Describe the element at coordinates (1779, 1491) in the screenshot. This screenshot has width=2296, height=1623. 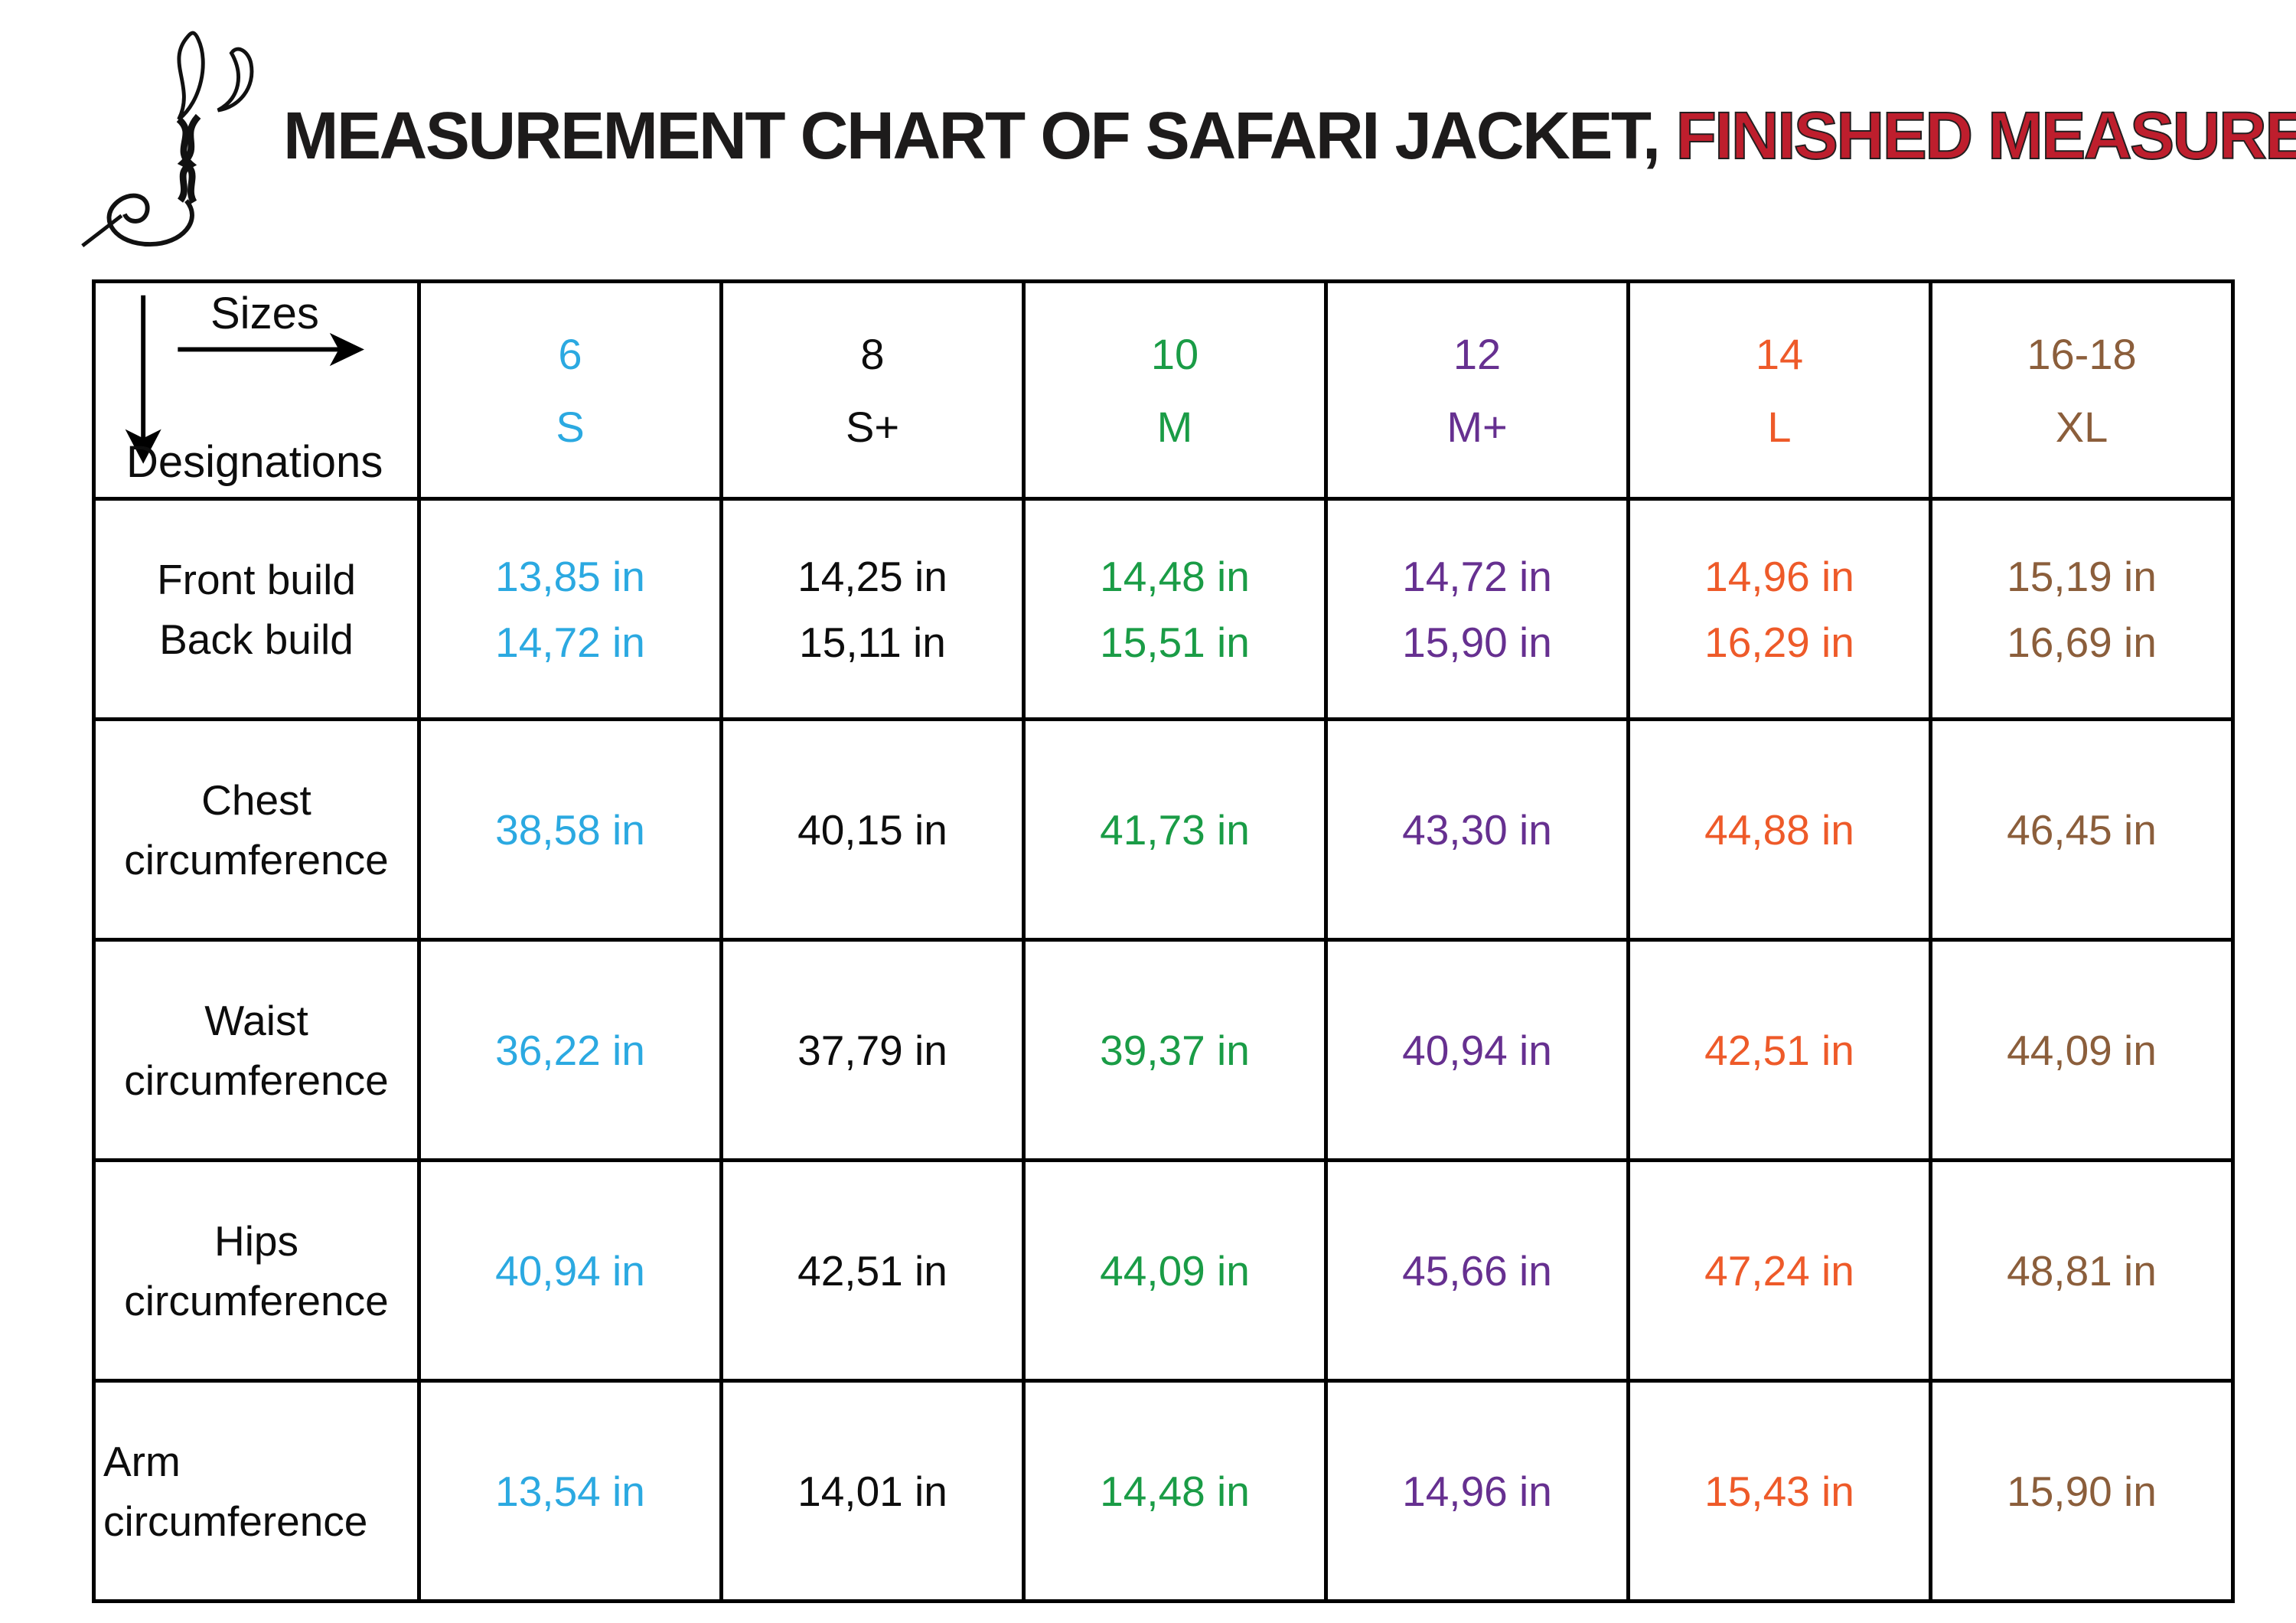
I see `measurement-cell: 15,43 in` at that location.